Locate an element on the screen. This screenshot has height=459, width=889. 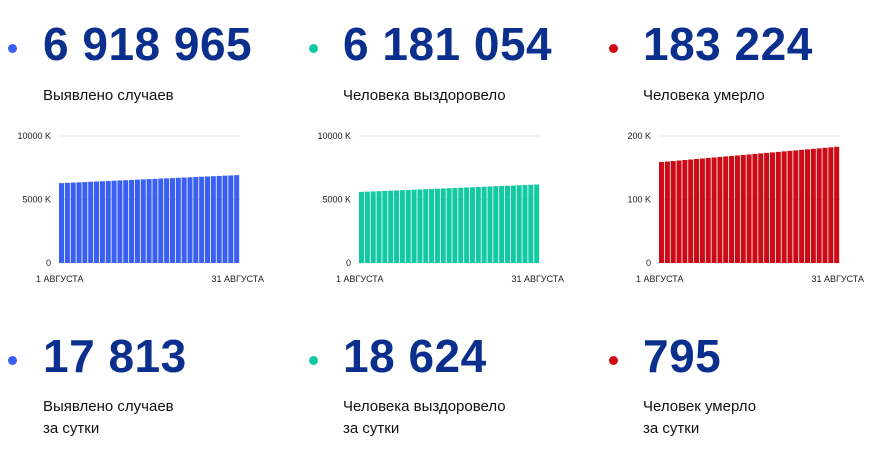
cases-dot-icon is located at coordinates (12, 48).